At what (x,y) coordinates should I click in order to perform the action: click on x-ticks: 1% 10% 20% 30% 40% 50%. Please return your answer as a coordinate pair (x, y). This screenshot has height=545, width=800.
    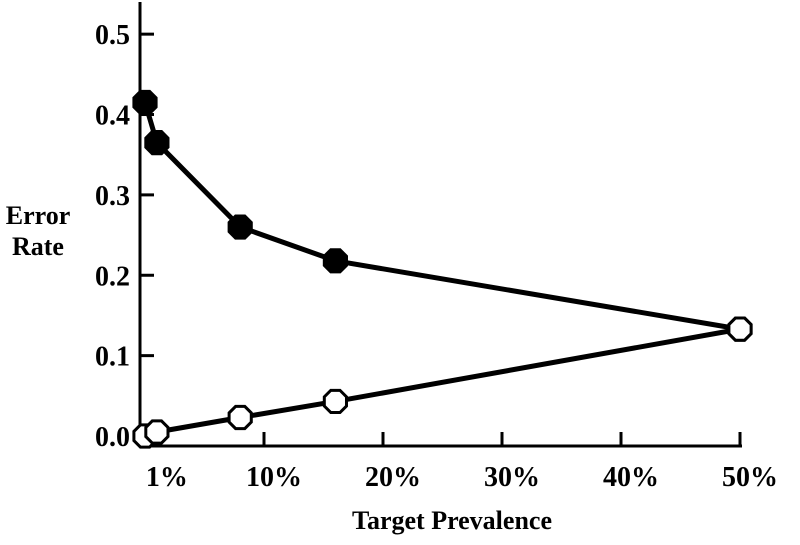
    Looking at the image, I should click on (462, 462).